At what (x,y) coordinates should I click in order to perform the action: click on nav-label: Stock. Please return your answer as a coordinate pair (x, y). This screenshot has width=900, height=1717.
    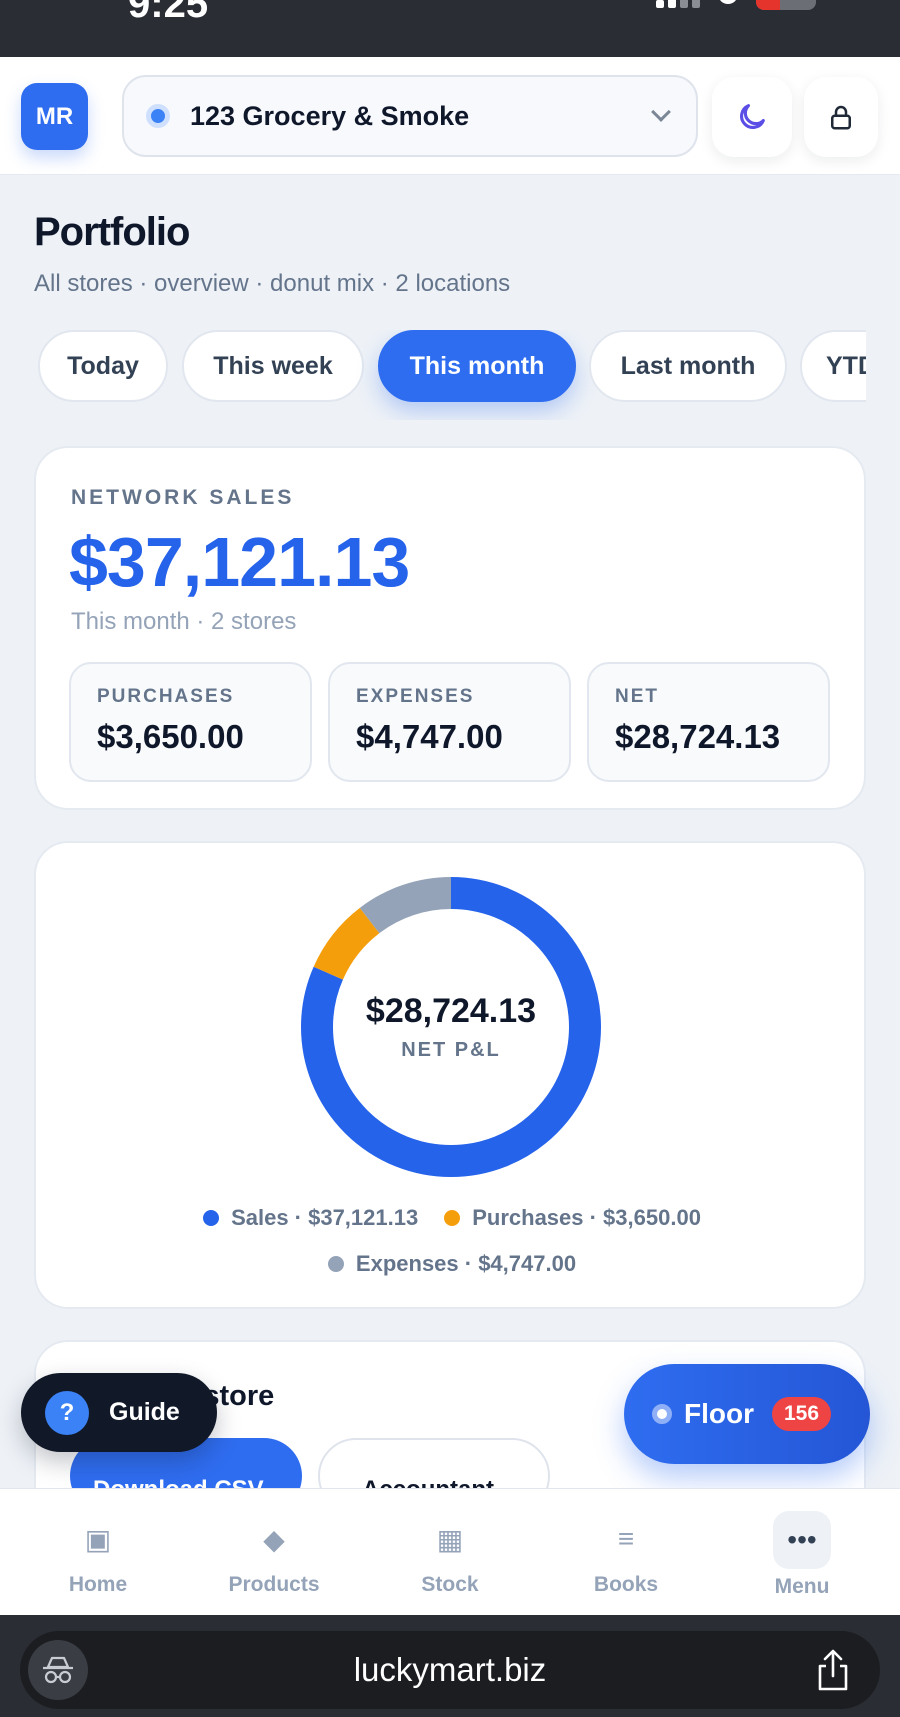
    Looking at the image, I should click on (450, 1584).